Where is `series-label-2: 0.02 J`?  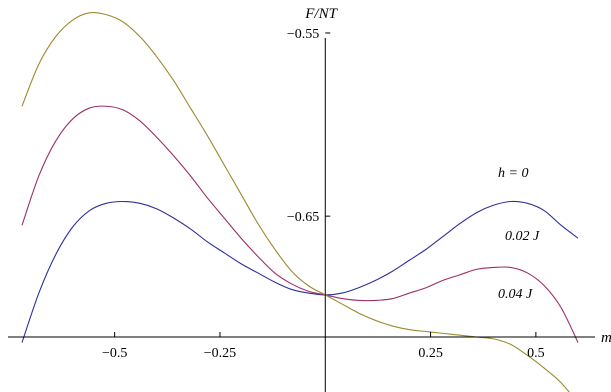
series-label-2: 0.02 J is located at coordinates (522, 236).